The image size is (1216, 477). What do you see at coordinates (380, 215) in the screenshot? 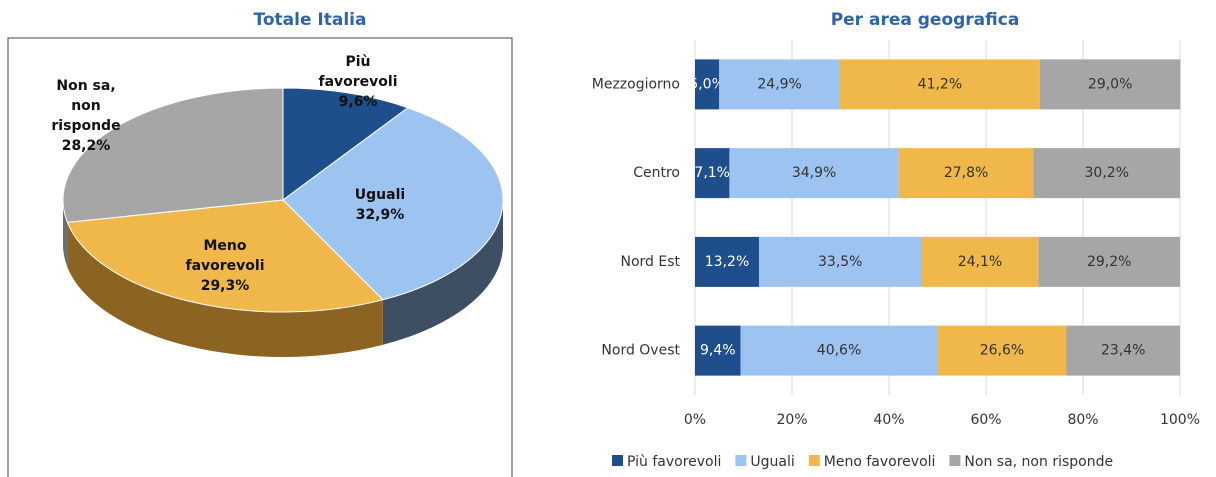
I see `pie-value: 32,9%` at bounding box center [380, 215].